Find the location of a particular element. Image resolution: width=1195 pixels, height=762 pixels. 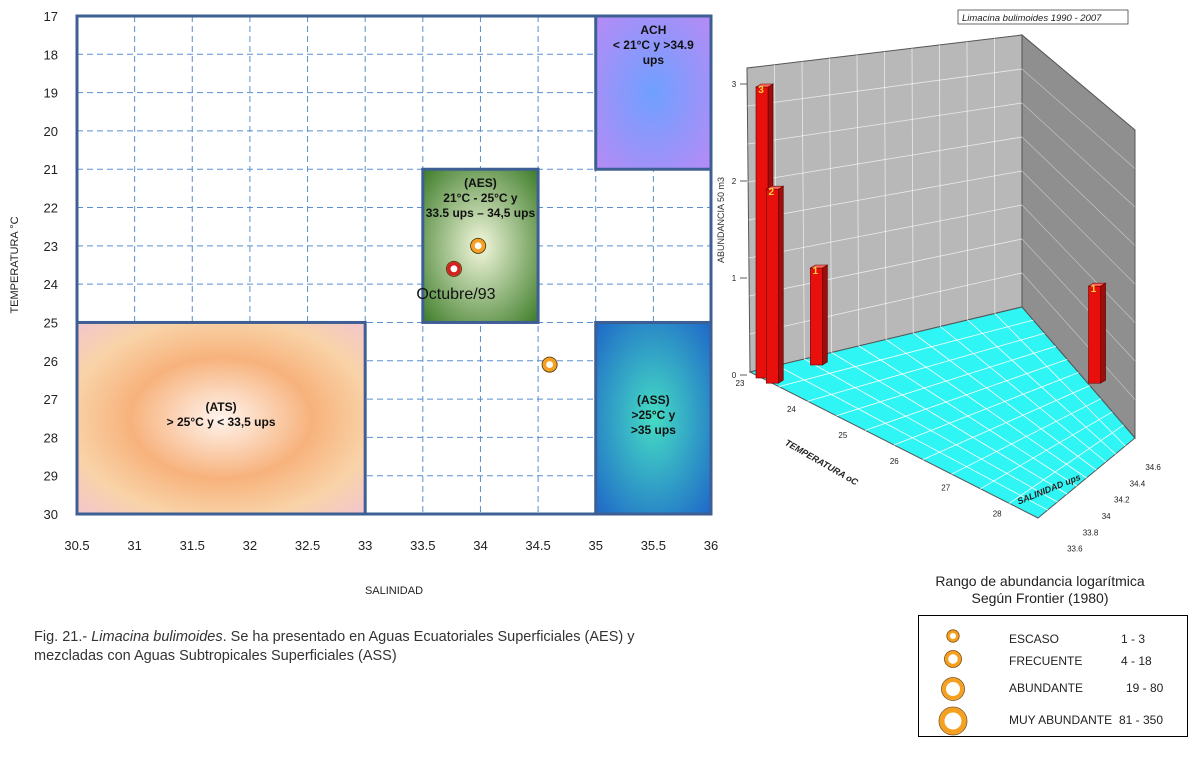

x-tick-label: 30.5 is located at coordinates (76, 545).